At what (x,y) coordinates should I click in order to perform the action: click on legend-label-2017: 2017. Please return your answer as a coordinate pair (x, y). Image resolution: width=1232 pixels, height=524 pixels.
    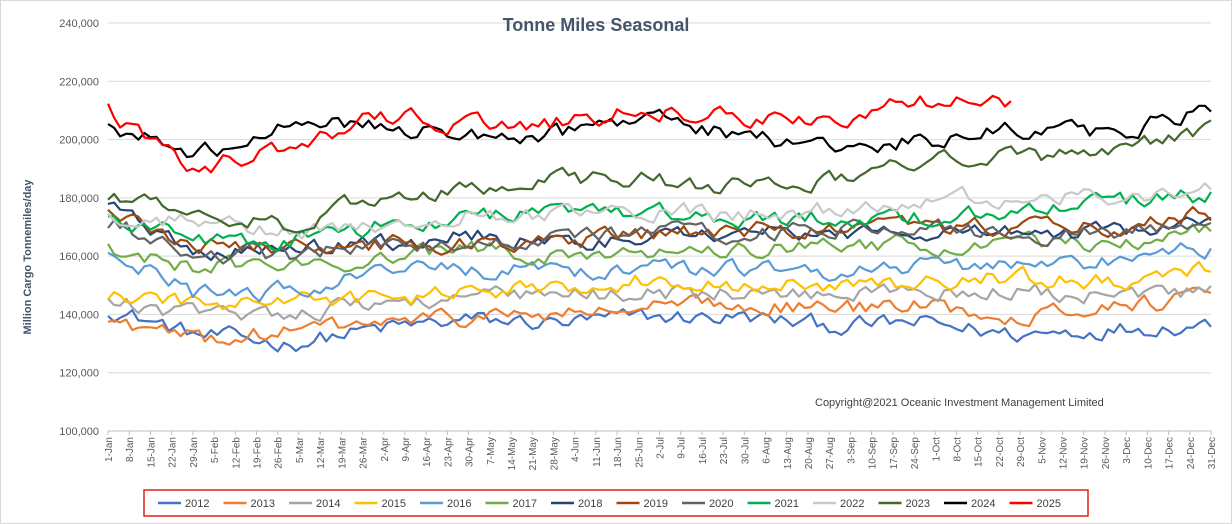
    Looking at the image, I should click on (525, 504).